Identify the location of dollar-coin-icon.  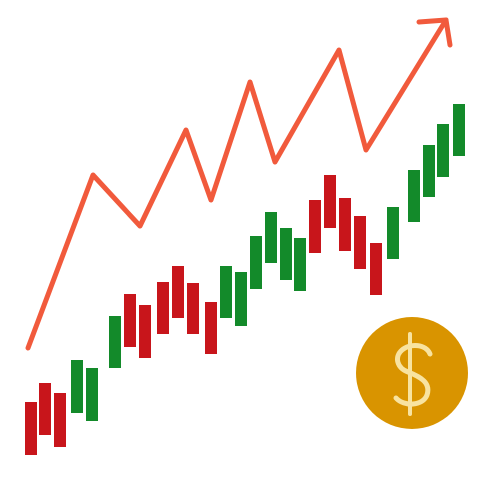
(412, 373).